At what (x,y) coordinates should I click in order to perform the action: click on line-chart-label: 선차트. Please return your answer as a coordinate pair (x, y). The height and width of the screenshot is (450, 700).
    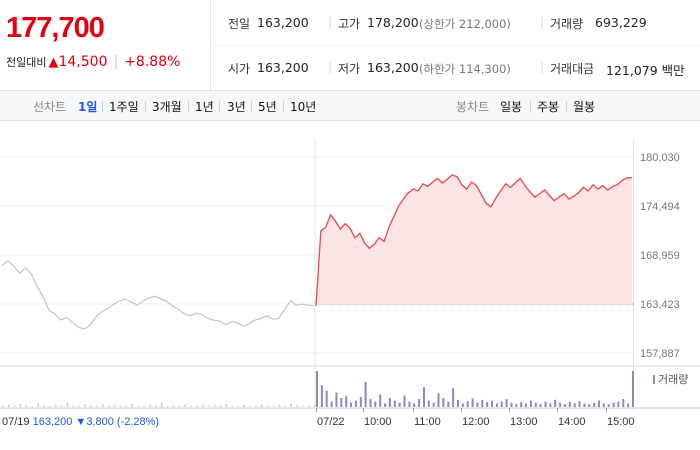
    Looking at the image, I should click on (50, 107).